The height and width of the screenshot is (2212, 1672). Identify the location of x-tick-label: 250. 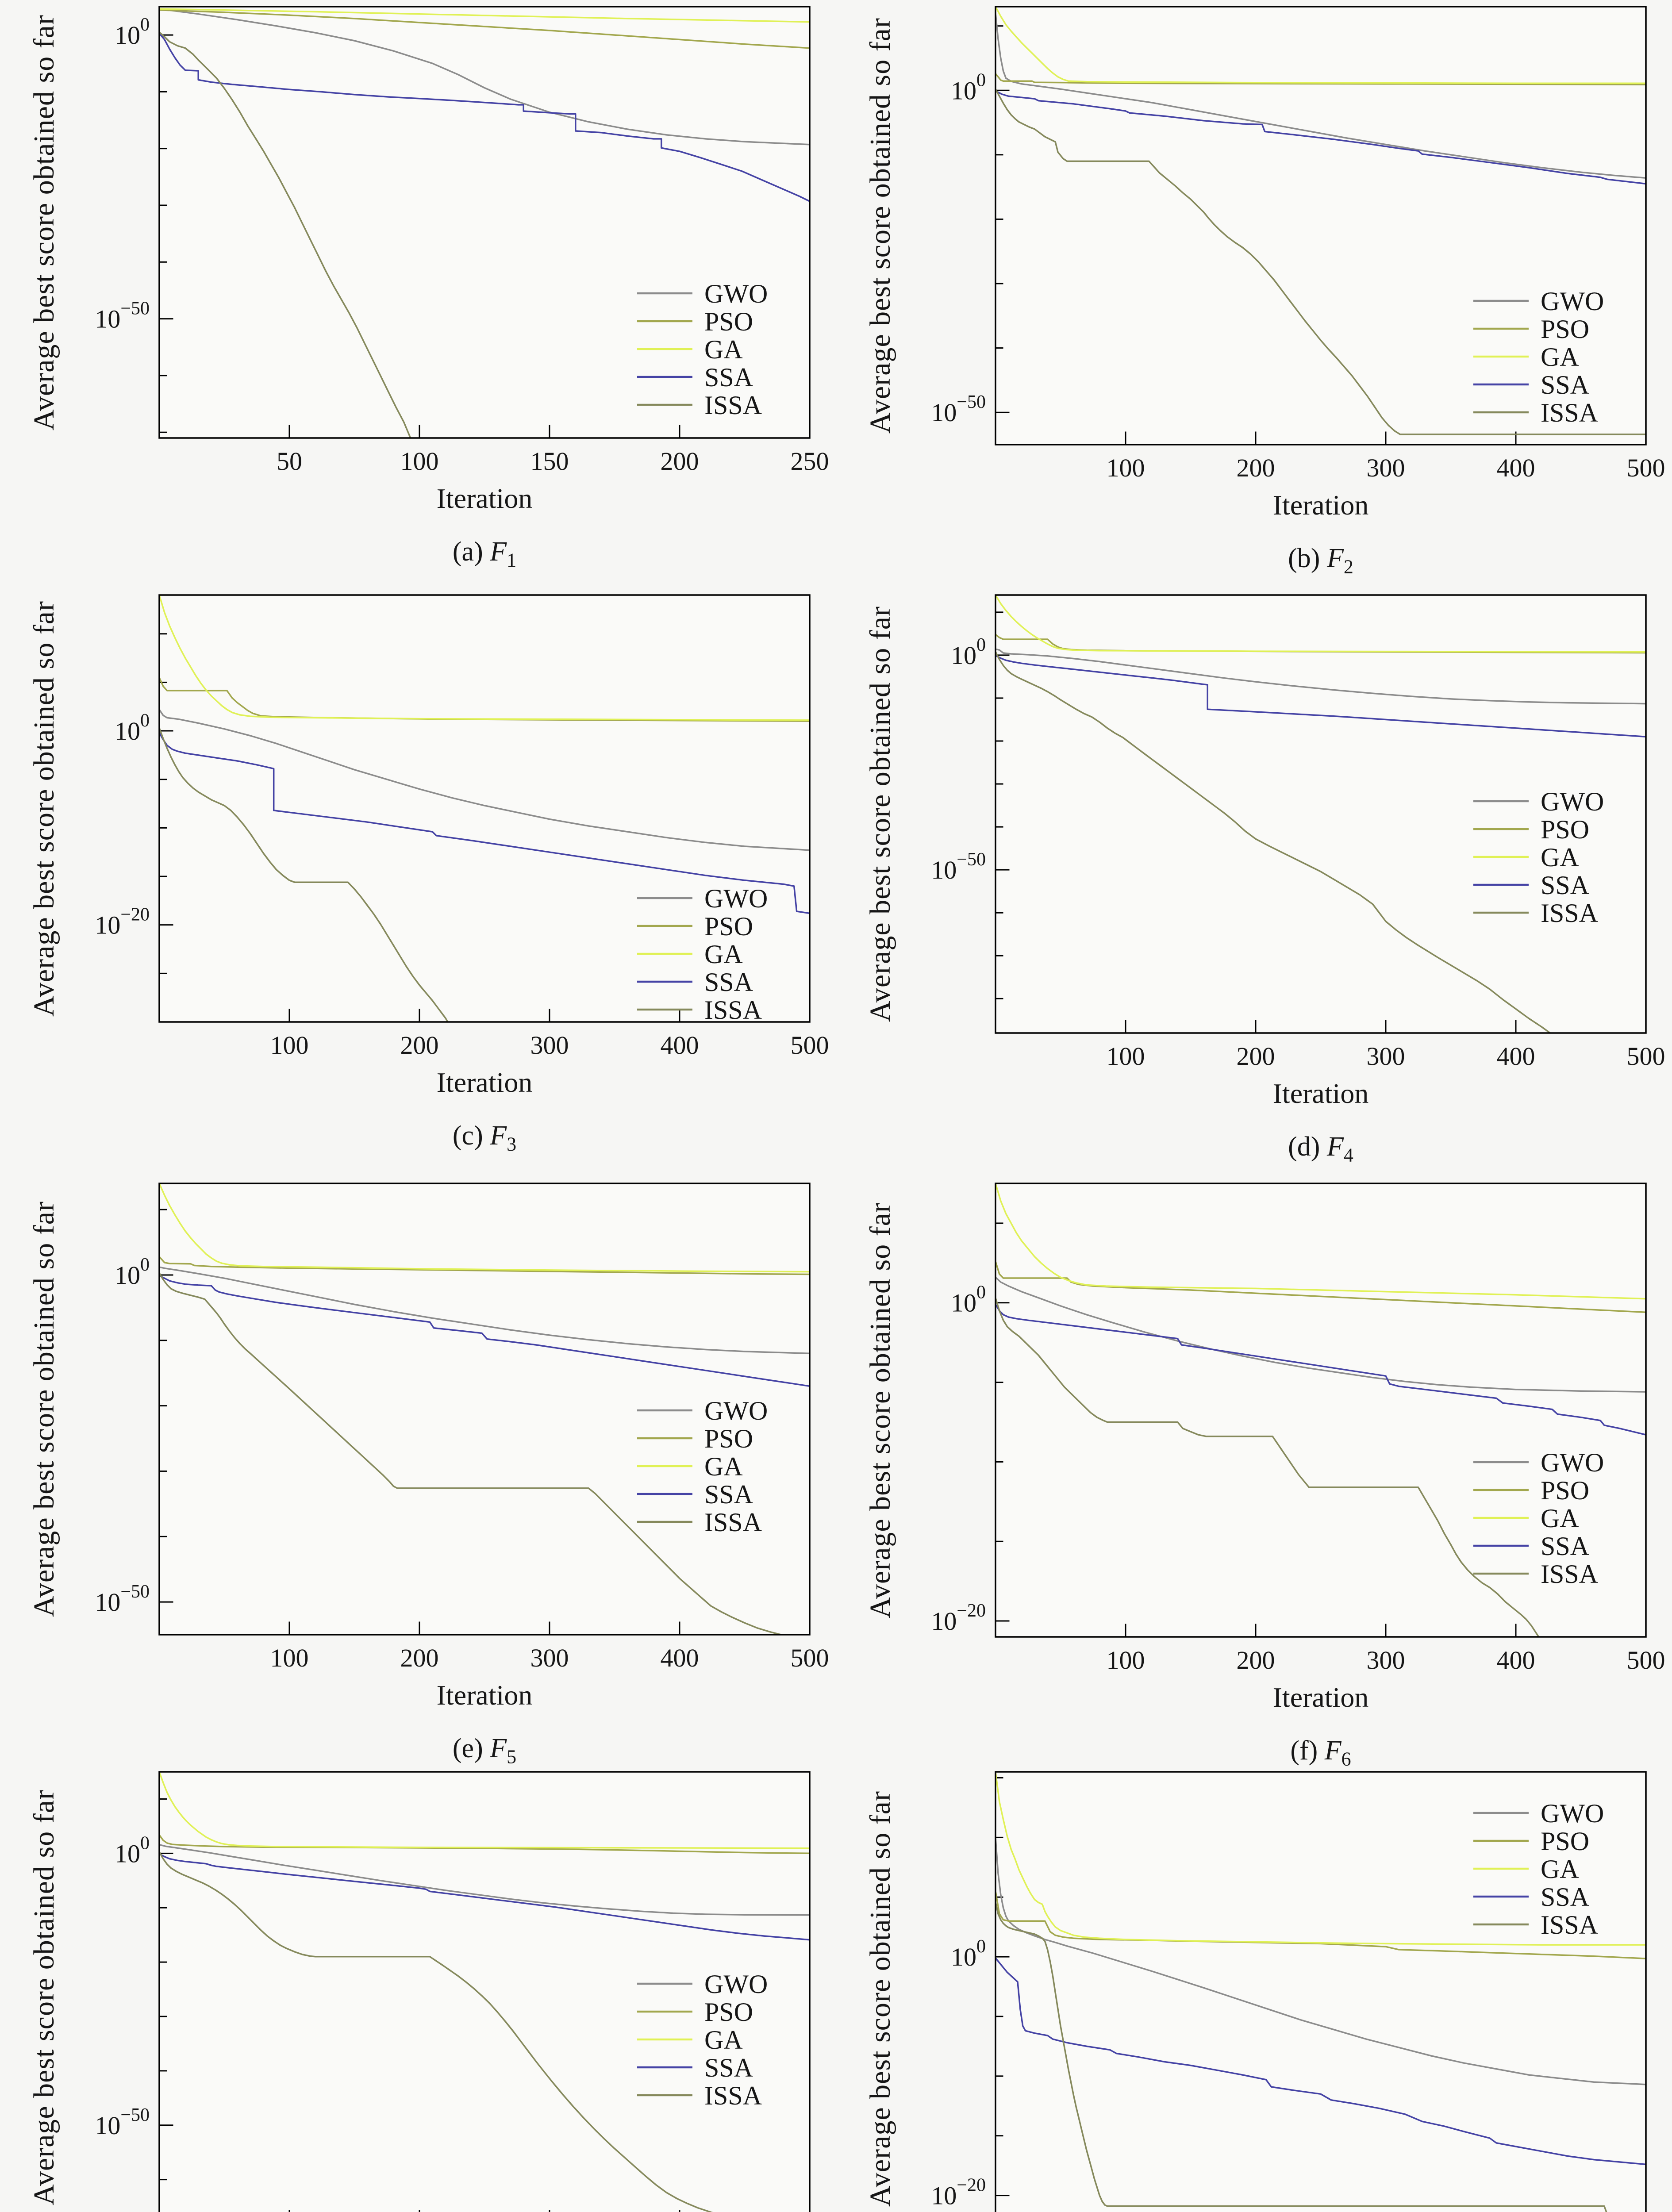
(810, 462).